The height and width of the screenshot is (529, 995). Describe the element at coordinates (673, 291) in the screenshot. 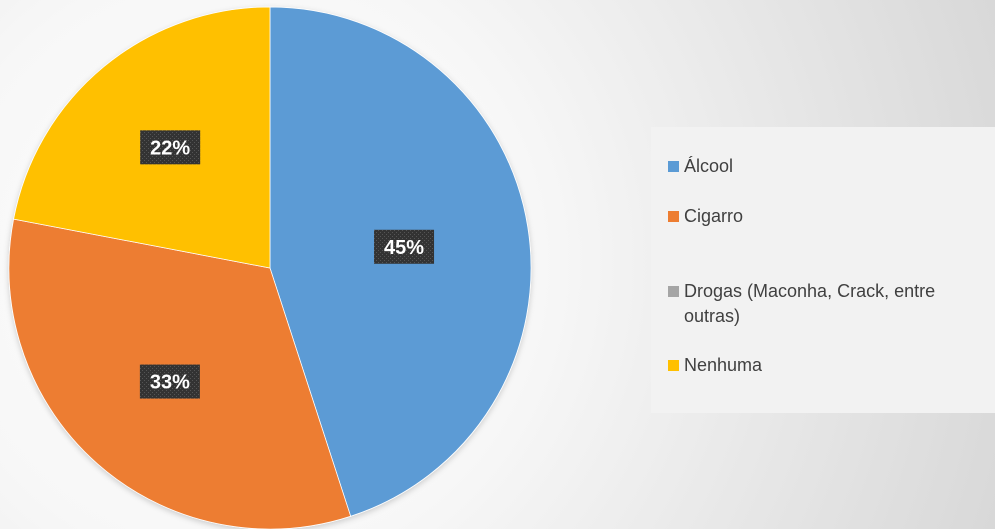

I see `legend-swatch-drogas` at that location.